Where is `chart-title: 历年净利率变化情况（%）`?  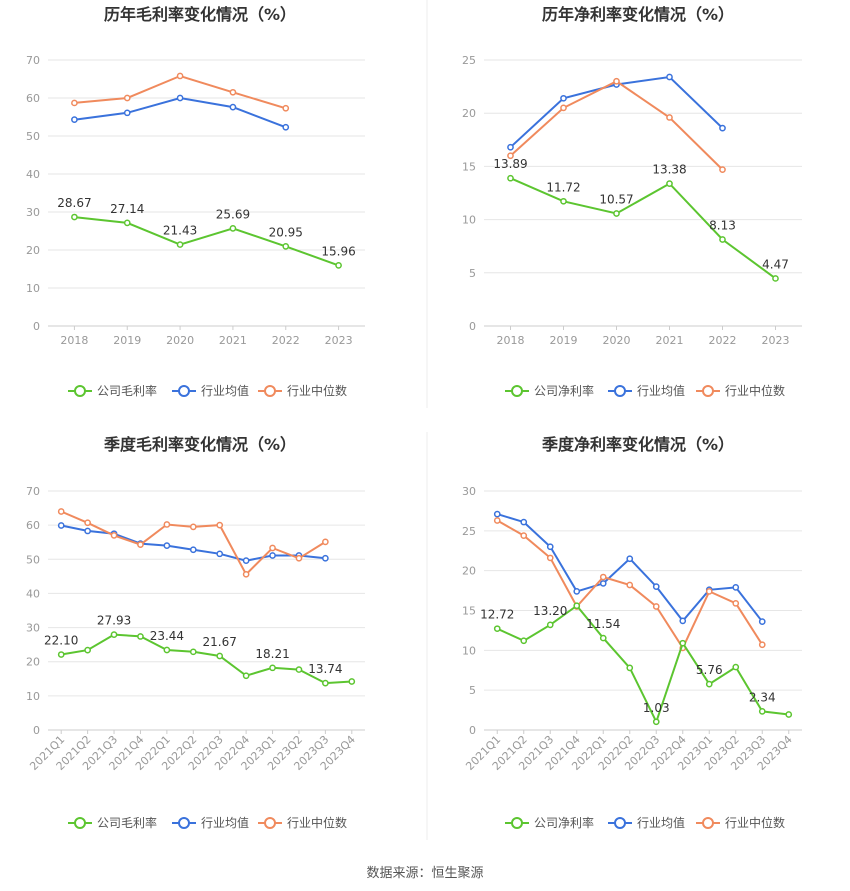
chart-title: 历年净利率变化情况（%） is located at coordinates (638, 14).